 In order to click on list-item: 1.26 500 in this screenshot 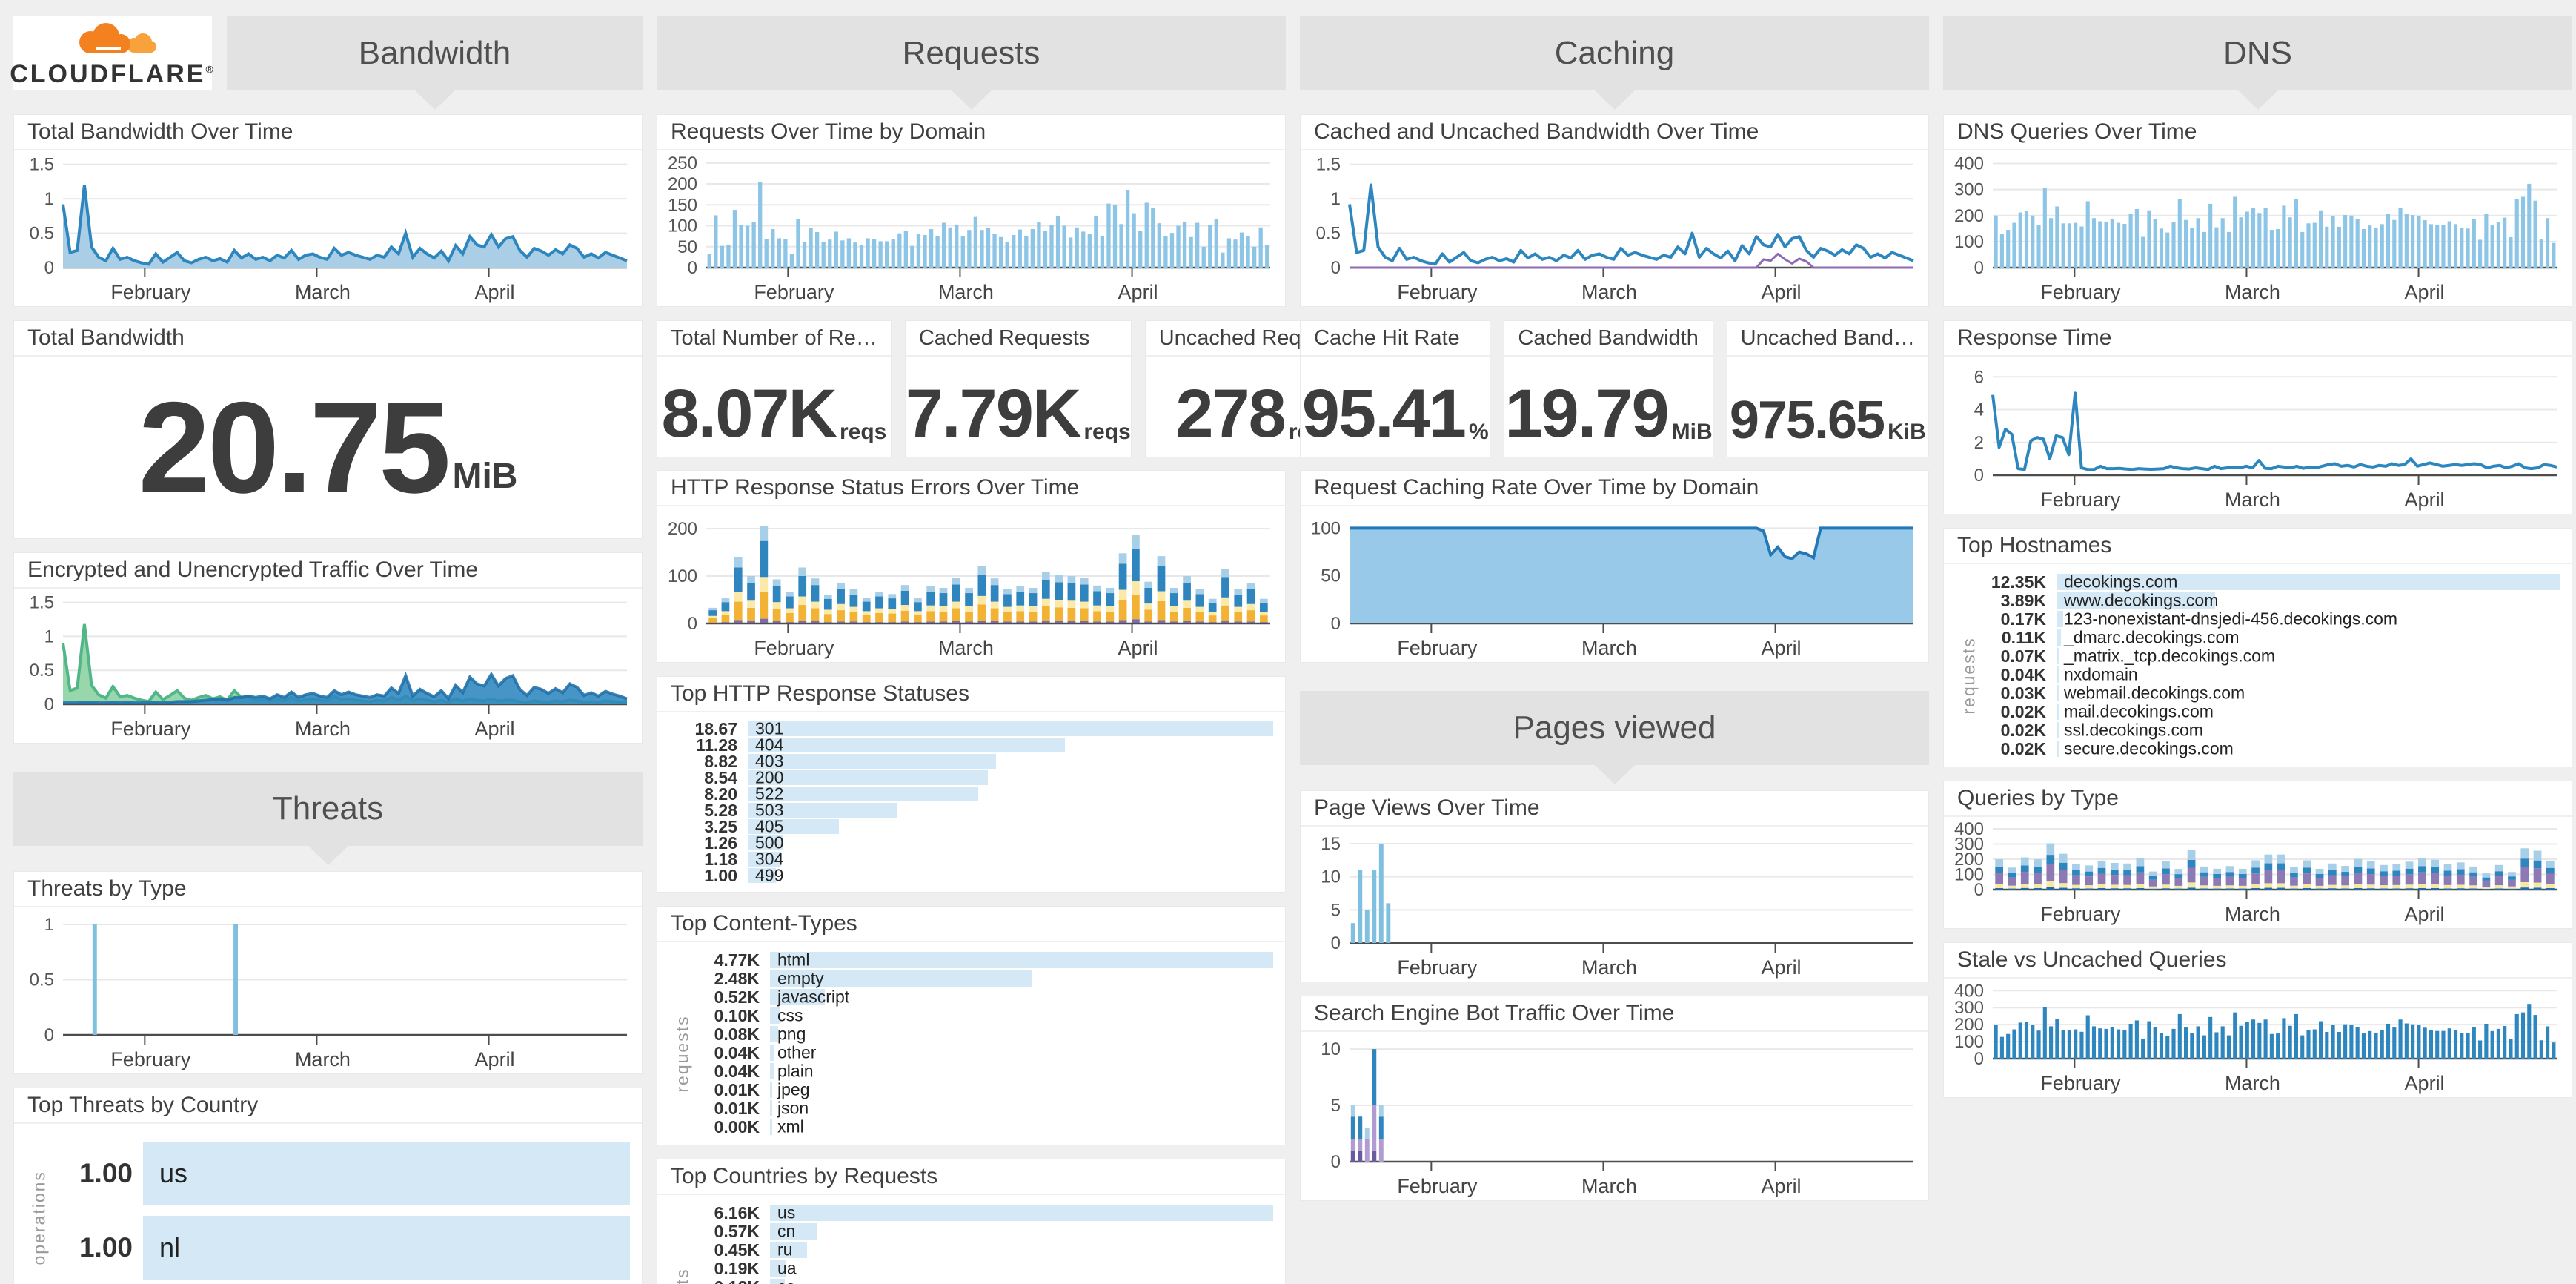, I will do `click(970, 843)`.